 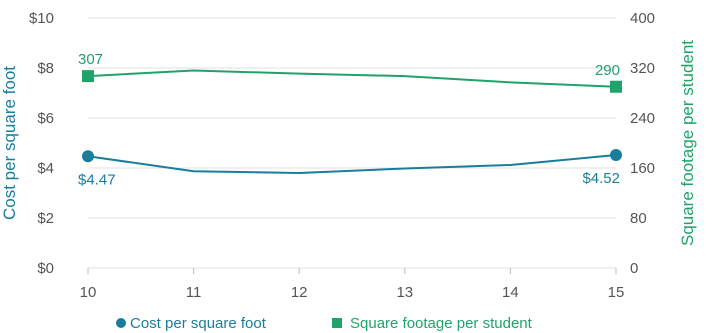 What do you see at coordinates (9, 143) in the screenshot?
I see `y-left-axis-title: Cost per square foot` at bounding box center [9, 143].